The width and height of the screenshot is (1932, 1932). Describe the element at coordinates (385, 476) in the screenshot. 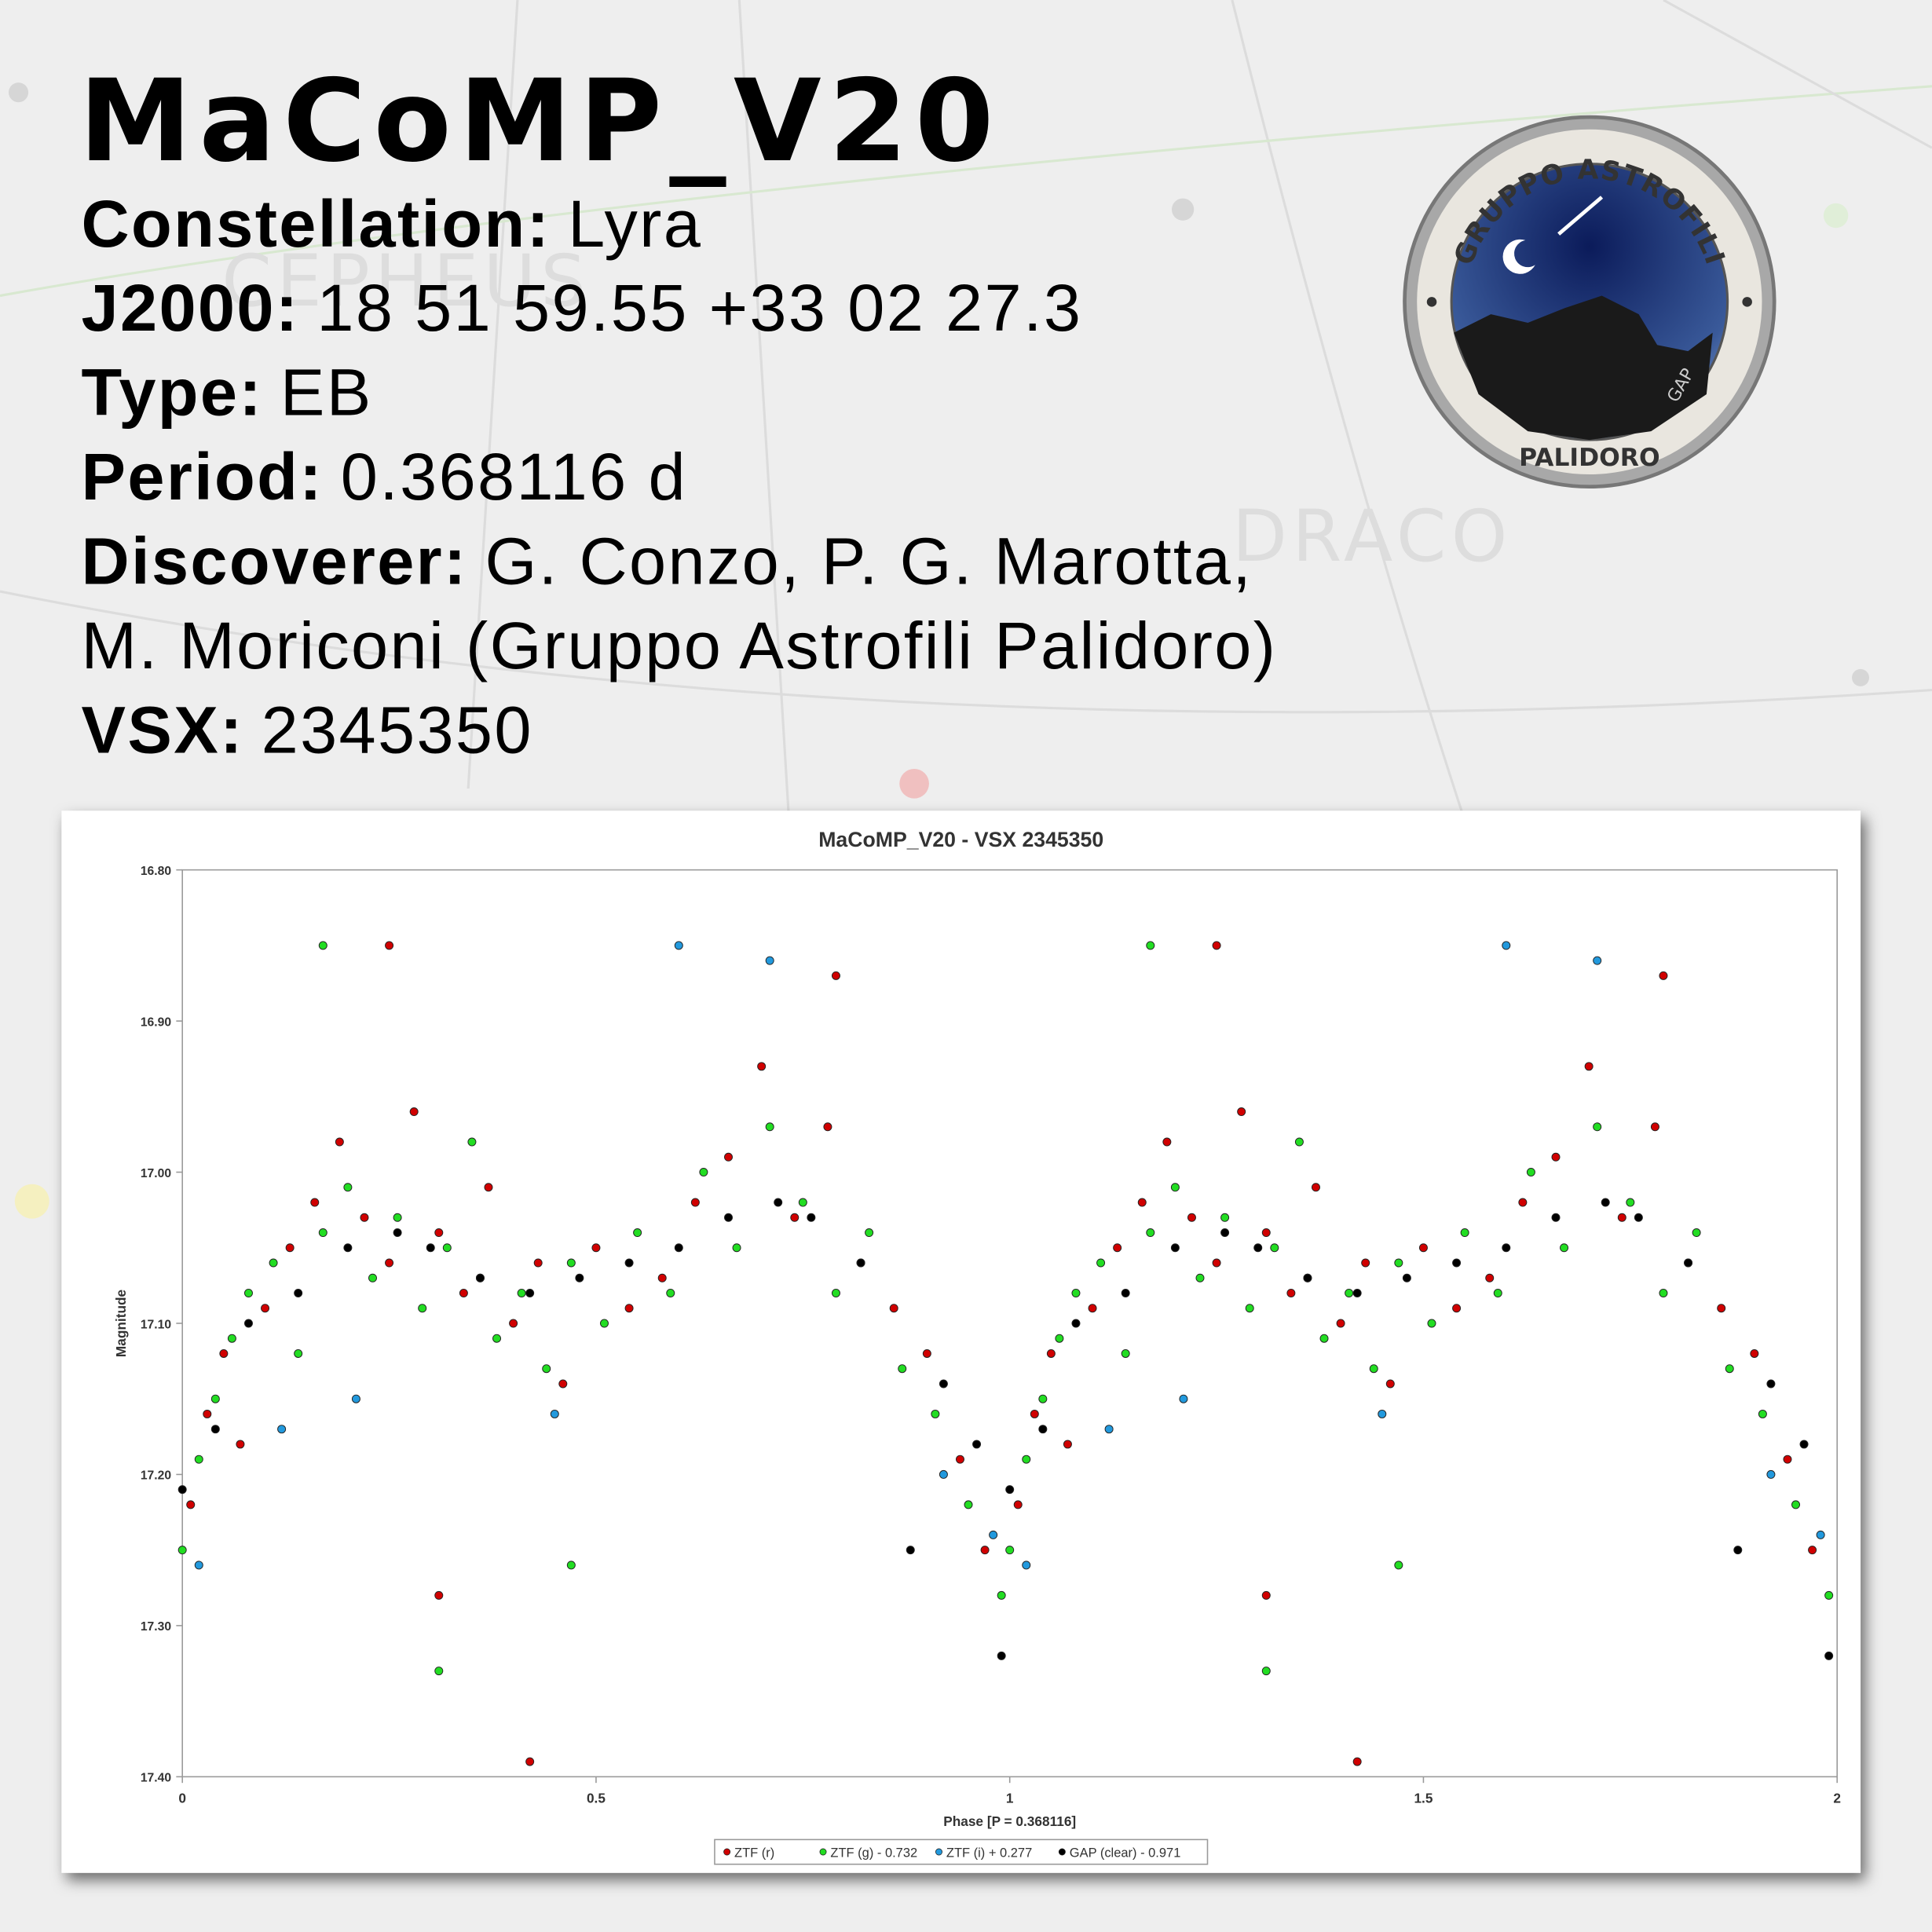

I see `field: Period: 0.368116 d` at that location.